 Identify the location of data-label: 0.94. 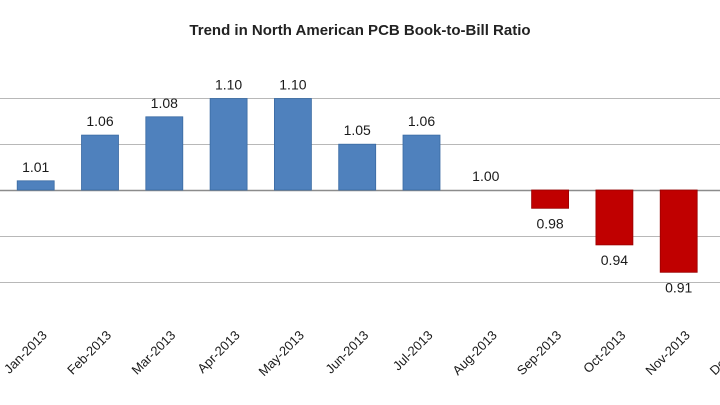
(614, 260).